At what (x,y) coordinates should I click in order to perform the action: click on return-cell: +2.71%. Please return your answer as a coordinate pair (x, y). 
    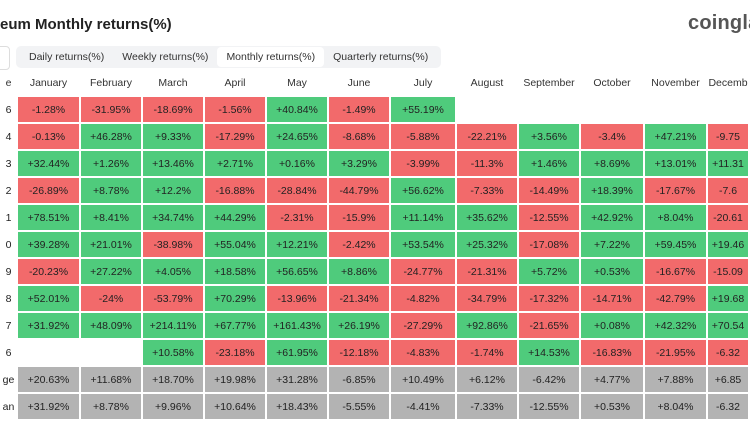
    Looking at the image, I should click on (235, 163).